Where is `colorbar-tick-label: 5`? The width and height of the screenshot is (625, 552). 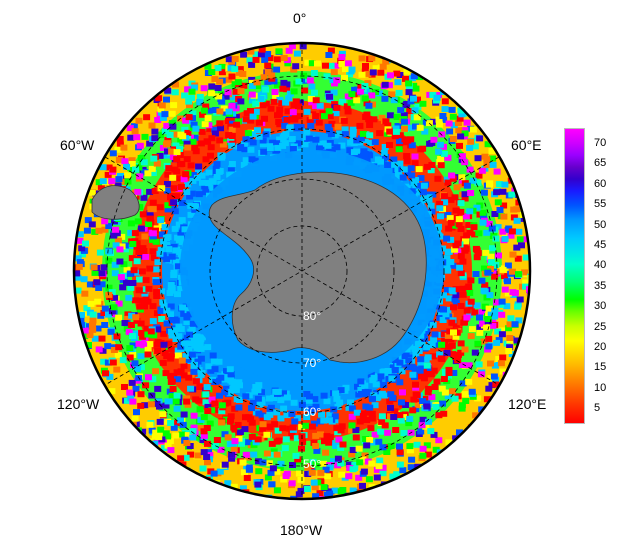
colorbar-tick-label: 5 is located at coordinates (597, 408).